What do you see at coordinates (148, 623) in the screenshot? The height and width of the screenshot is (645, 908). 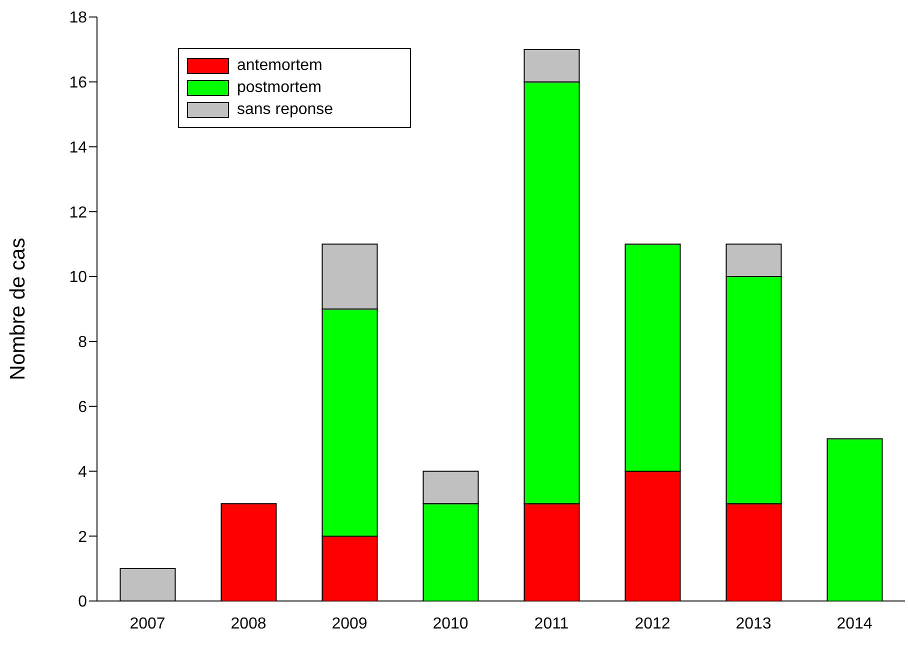 I see `x-tick-label: 2007` at bounding box center [148, 623].